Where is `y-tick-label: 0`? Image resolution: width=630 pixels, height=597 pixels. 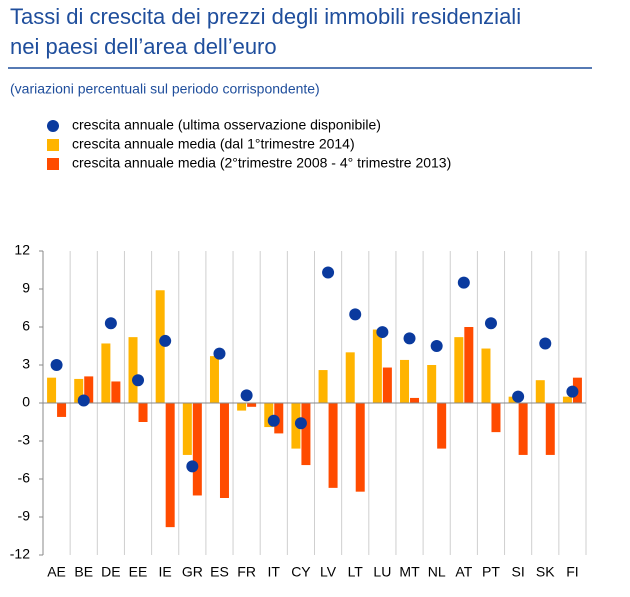
y-tick-label: 0 is located at coordinates (26, 402).